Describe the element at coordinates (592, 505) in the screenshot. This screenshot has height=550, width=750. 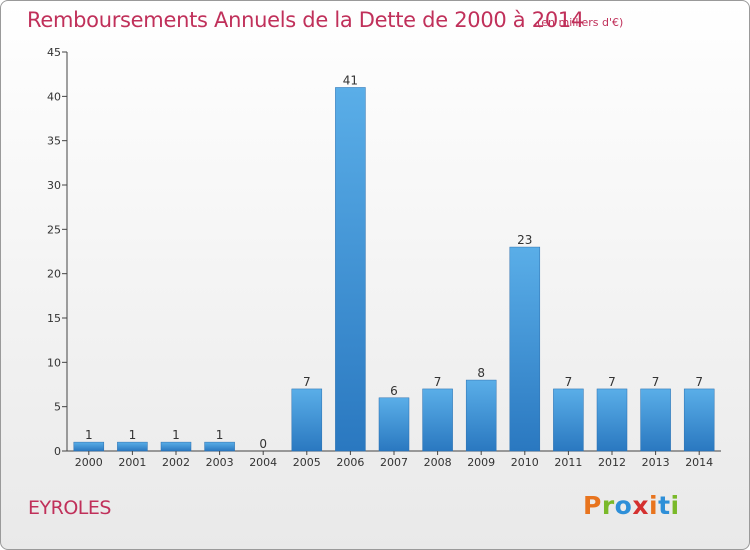
I see `brand-letter: P` at that location.